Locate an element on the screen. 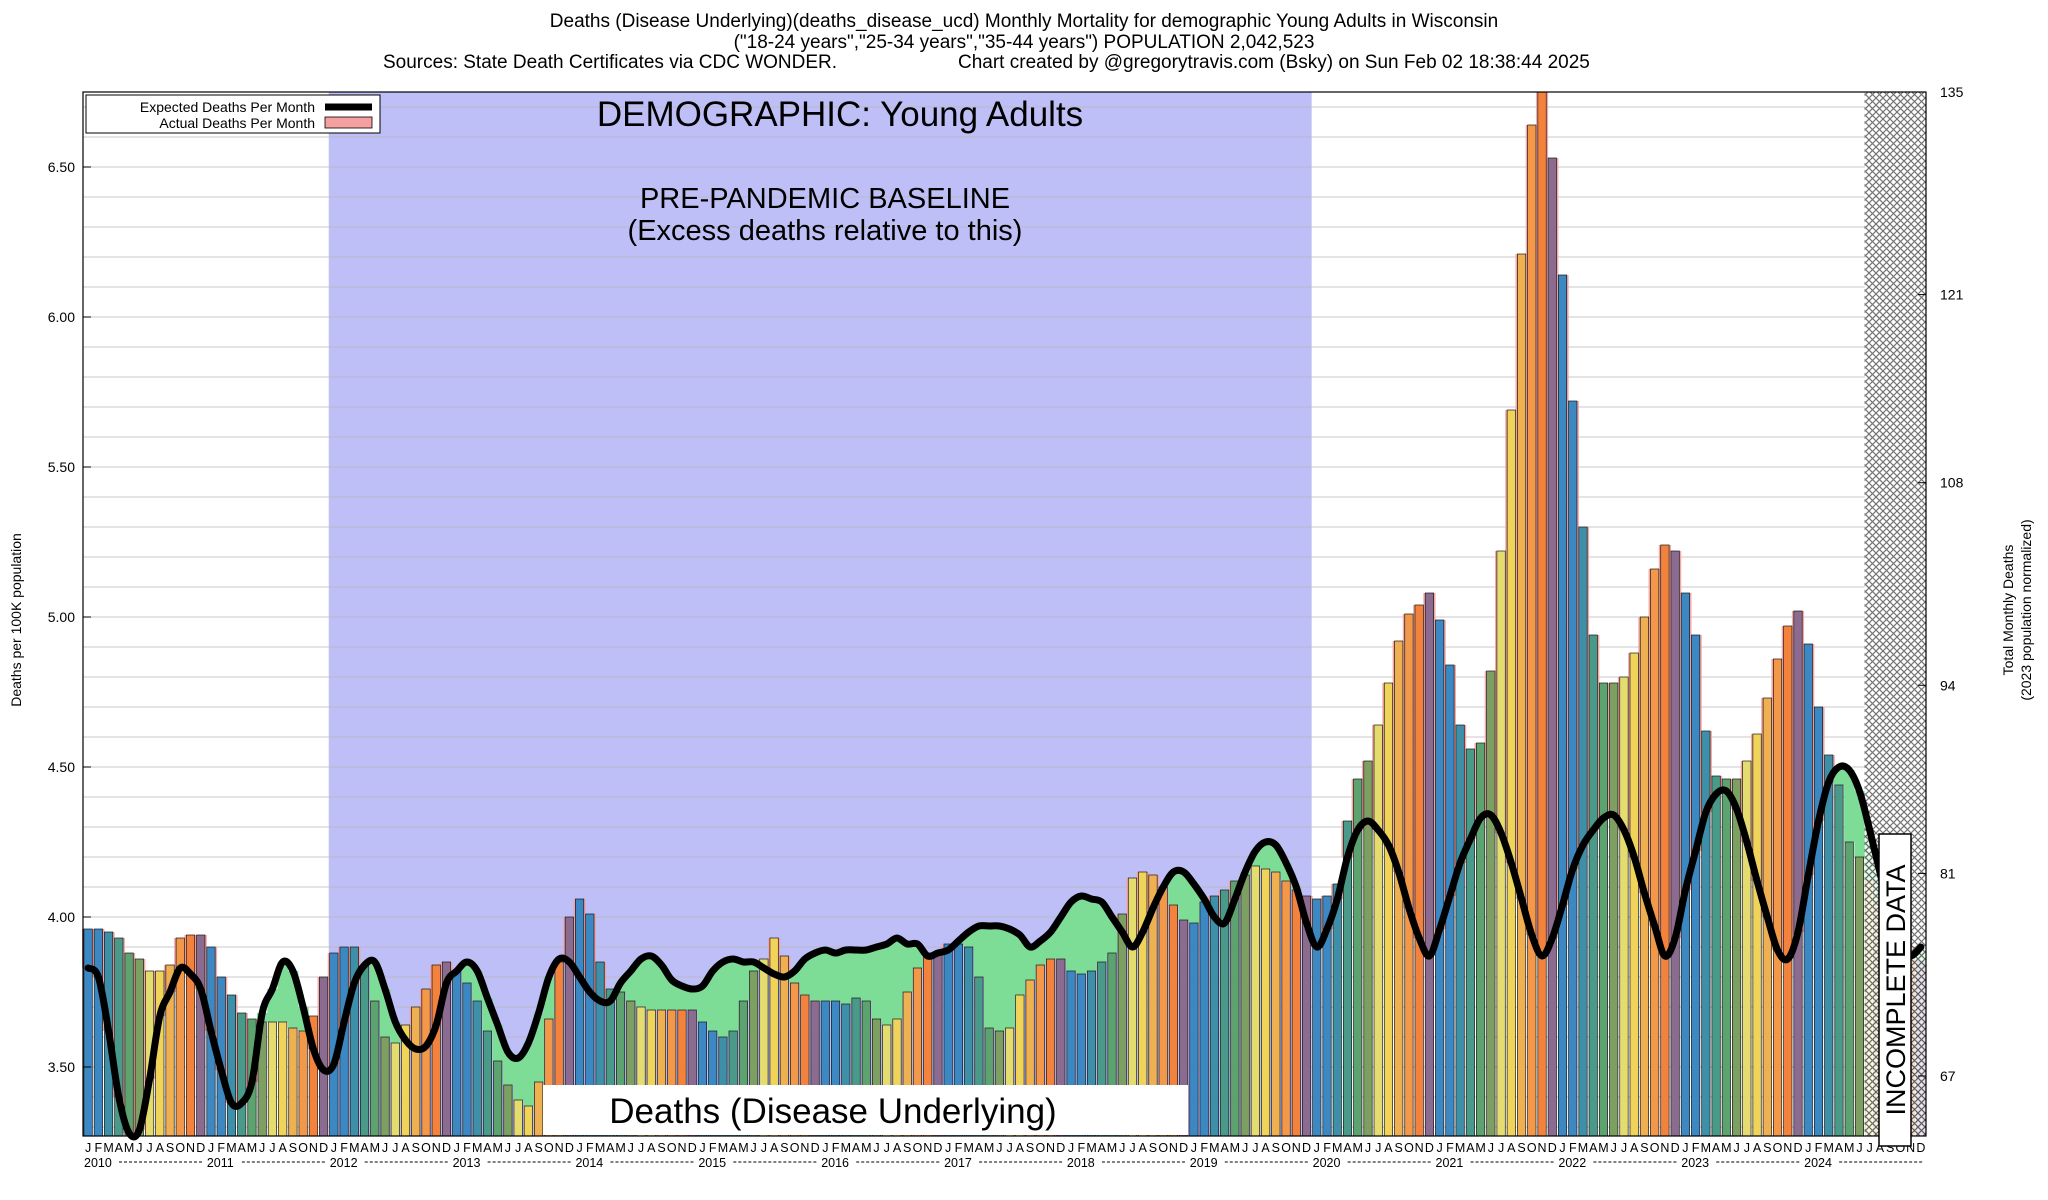 The width and height of the screenshot is (2048, 1200). y-tick-right-label: 121 is located at coordinates (1952, 295).